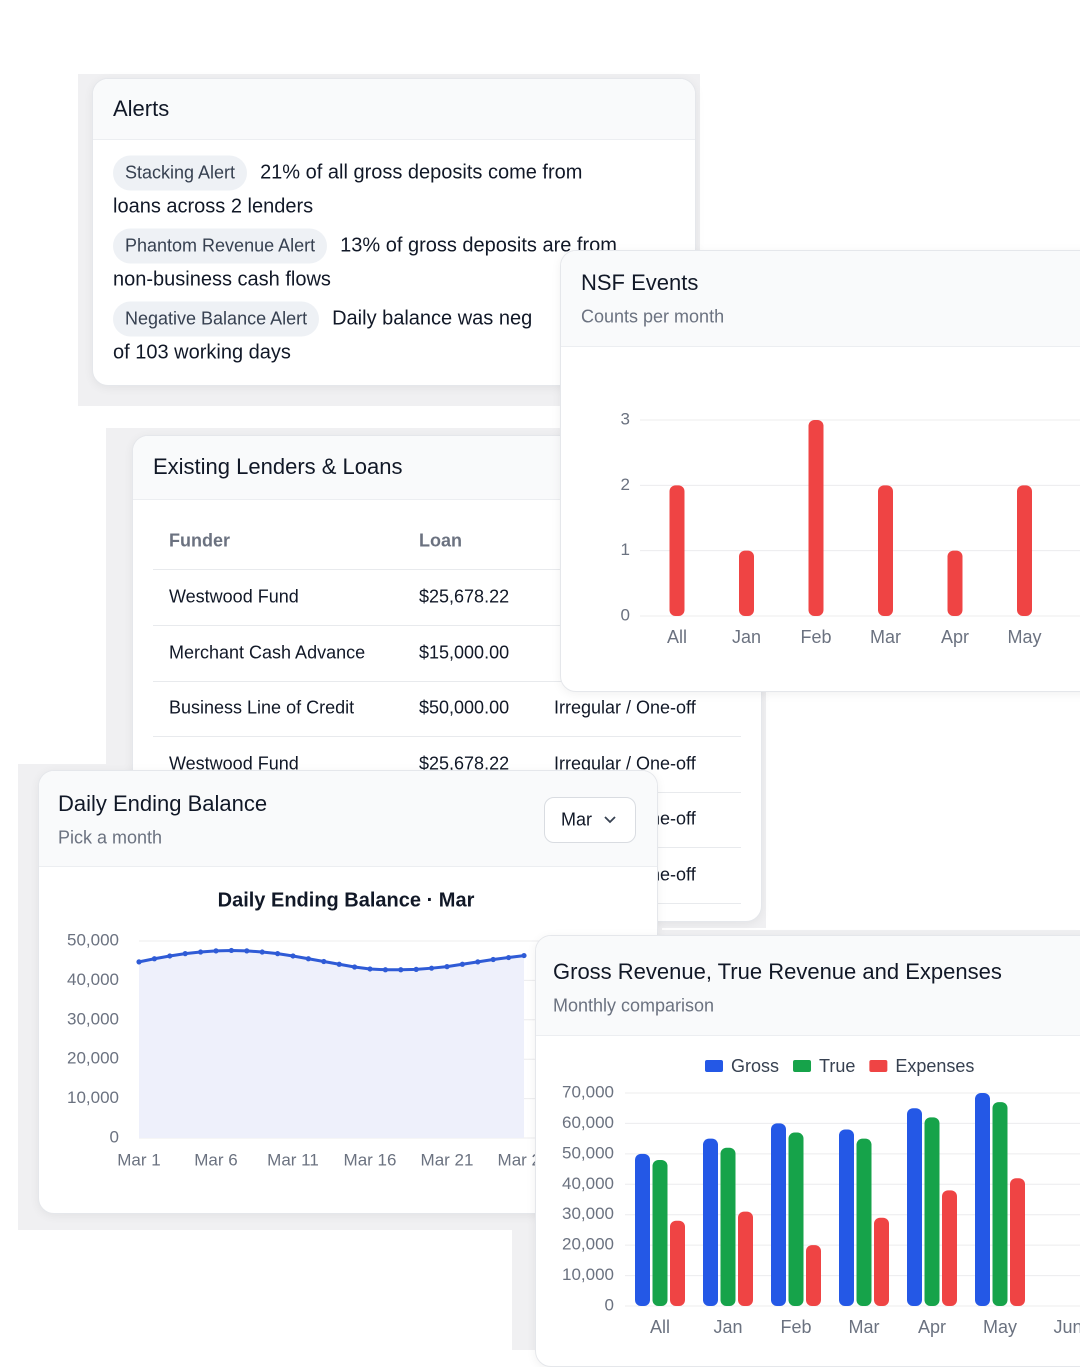 This screenshot has height=1367, width=1080. What do you see at coordinates (213, 206) in the screenshot?
I see `alert-text: loans across 2 lenders` at bounding box center [213, 206].